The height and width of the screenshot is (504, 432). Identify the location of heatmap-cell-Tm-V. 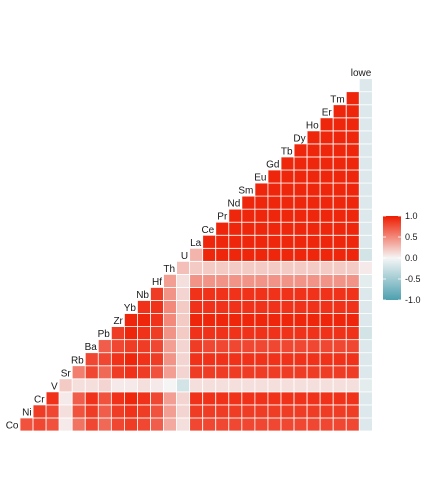
(352, 385).